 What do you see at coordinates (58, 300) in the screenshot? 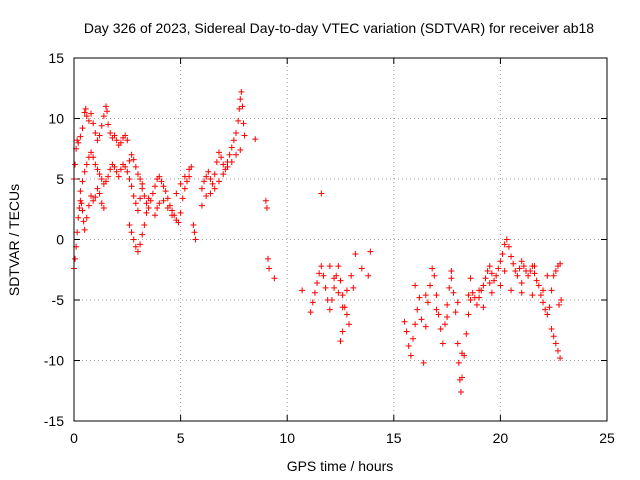
I see `y-tick-label: -5` at bounding box center [58, 300].